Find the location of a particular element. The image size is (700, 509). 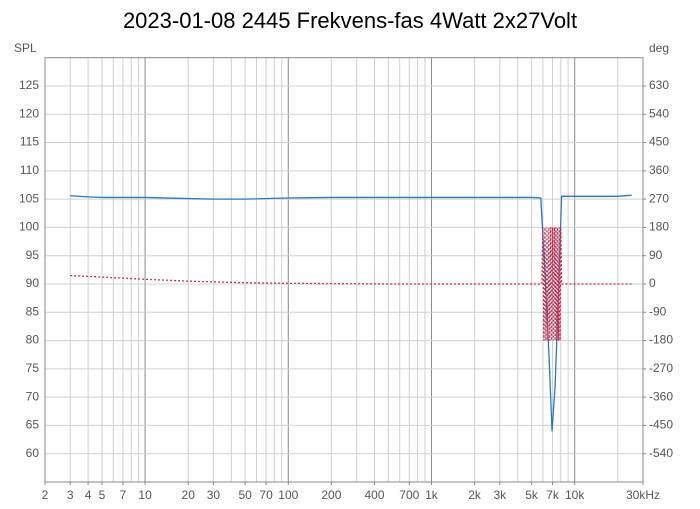

y2-tick-label: -270 is located at coordinates (661, 368).